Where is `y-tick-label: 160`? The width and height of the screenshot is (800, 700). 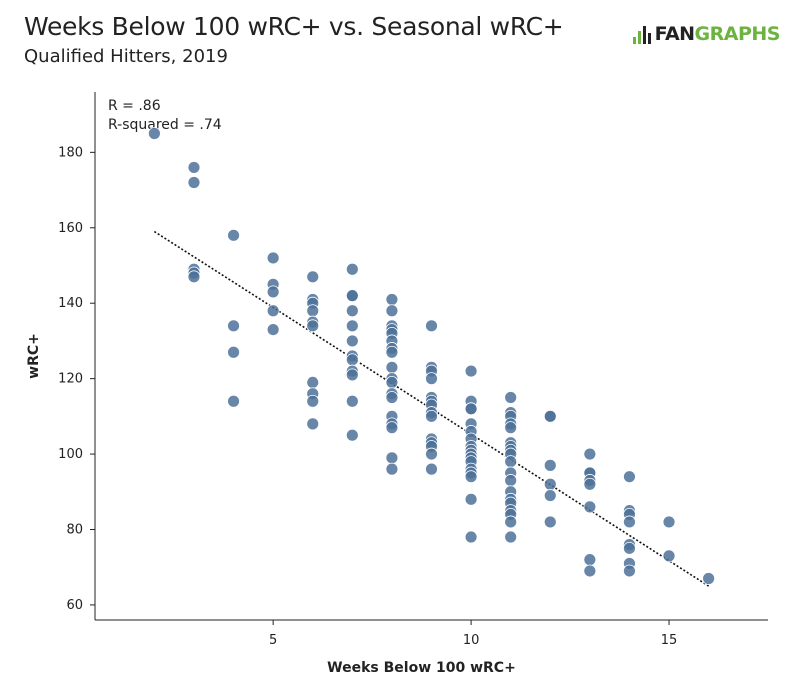
y-tick-label: 160 is located at coordinates (70, 228).